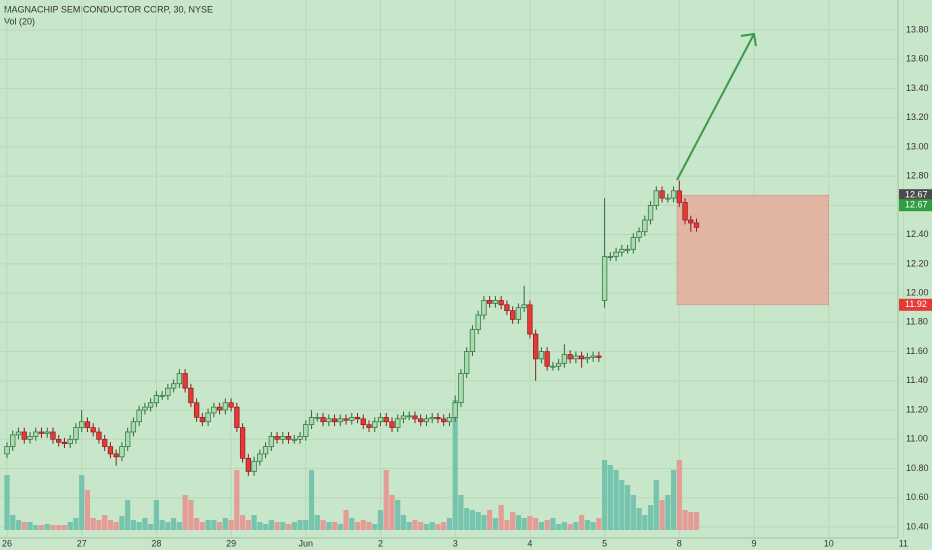 The image size is (932, 550). I want to click on volume-label: Vol (20), so click(19, 21).